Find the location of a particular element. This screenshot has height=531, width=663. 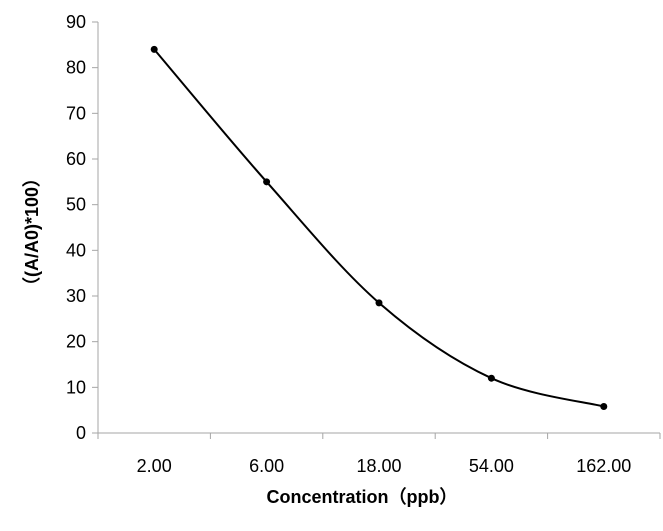

x-tick-label: 54.00 is located at coordinates (491, 466).